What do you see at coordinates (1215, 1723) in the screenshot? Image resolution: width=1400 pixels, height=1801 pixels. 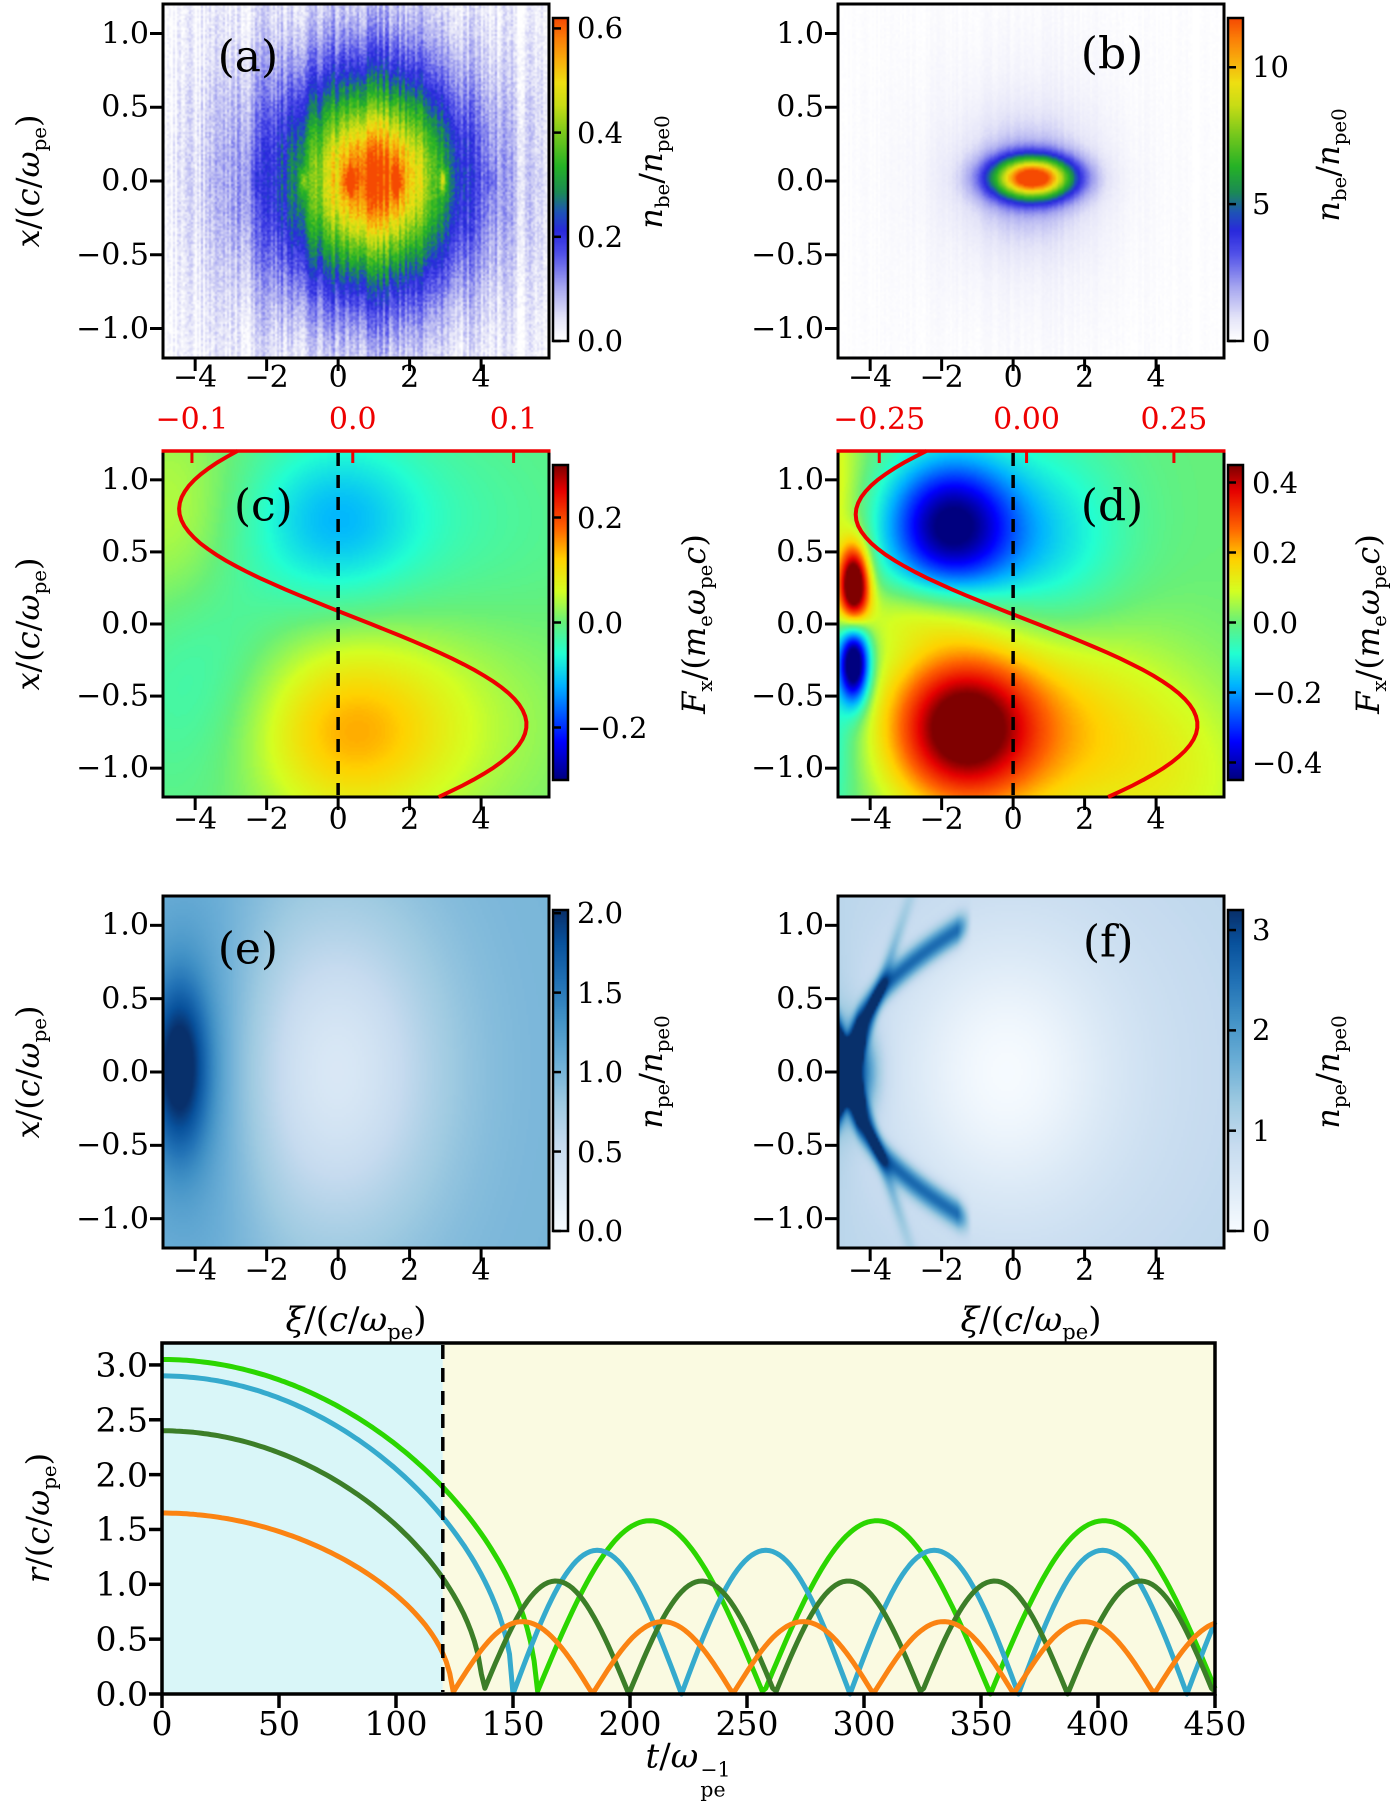 I see `g-x-tick-label: 450` at bounding box center [1215, 1723].